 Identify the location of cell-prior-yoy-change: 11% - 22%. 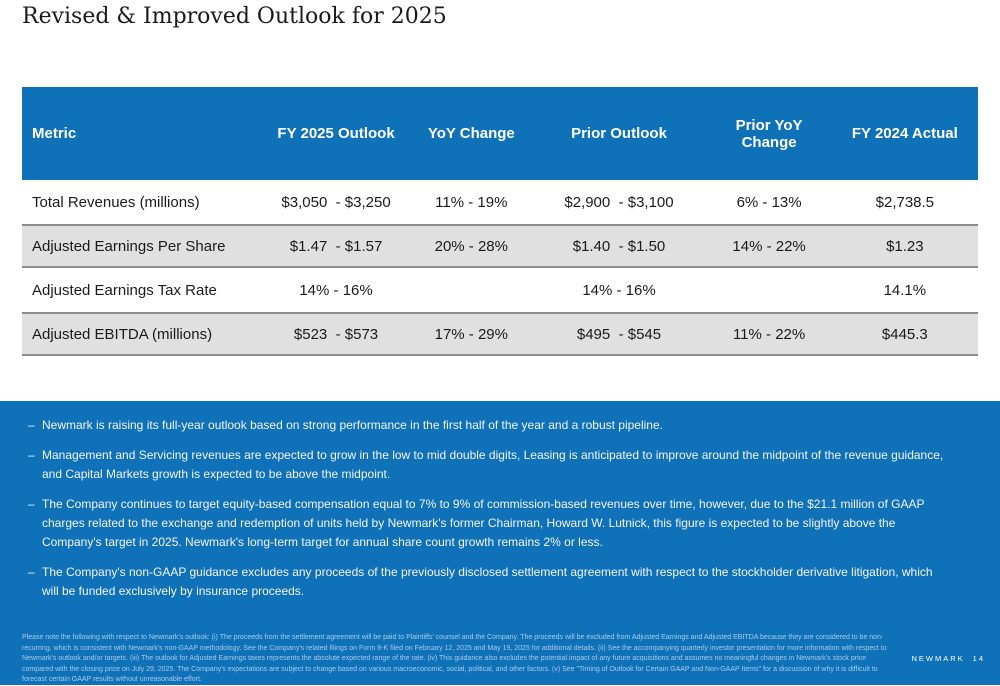
(769, 334).